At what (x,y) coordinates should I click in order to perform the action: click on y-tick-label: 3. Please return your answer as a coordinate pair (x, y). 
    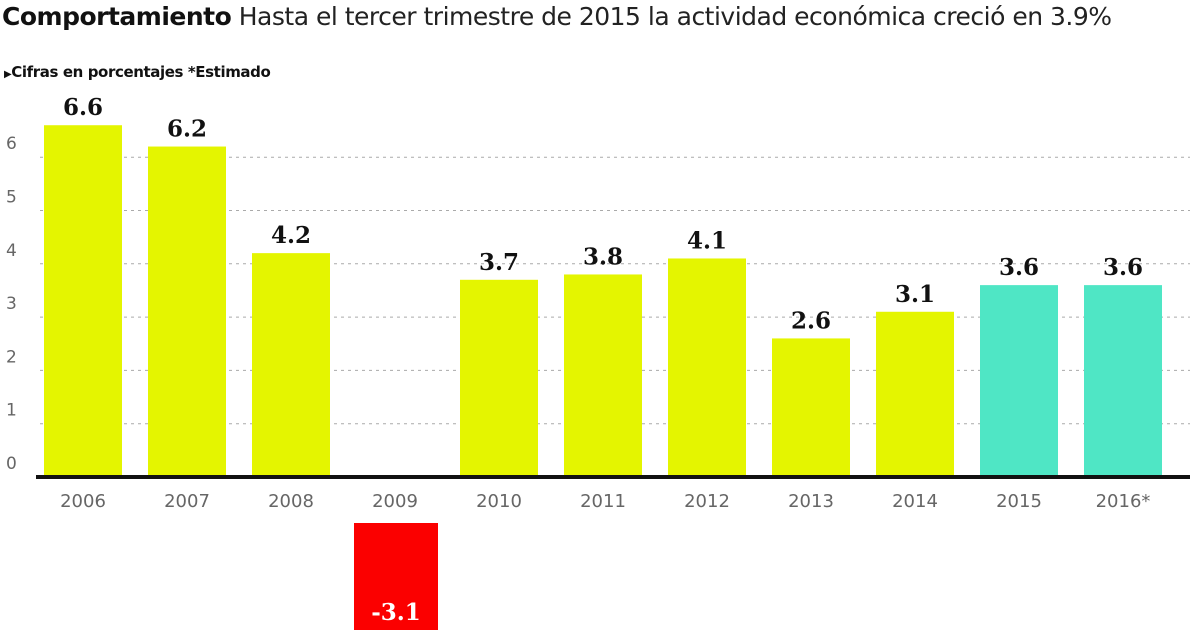
    Looking at the image, I should click on (11, 304).